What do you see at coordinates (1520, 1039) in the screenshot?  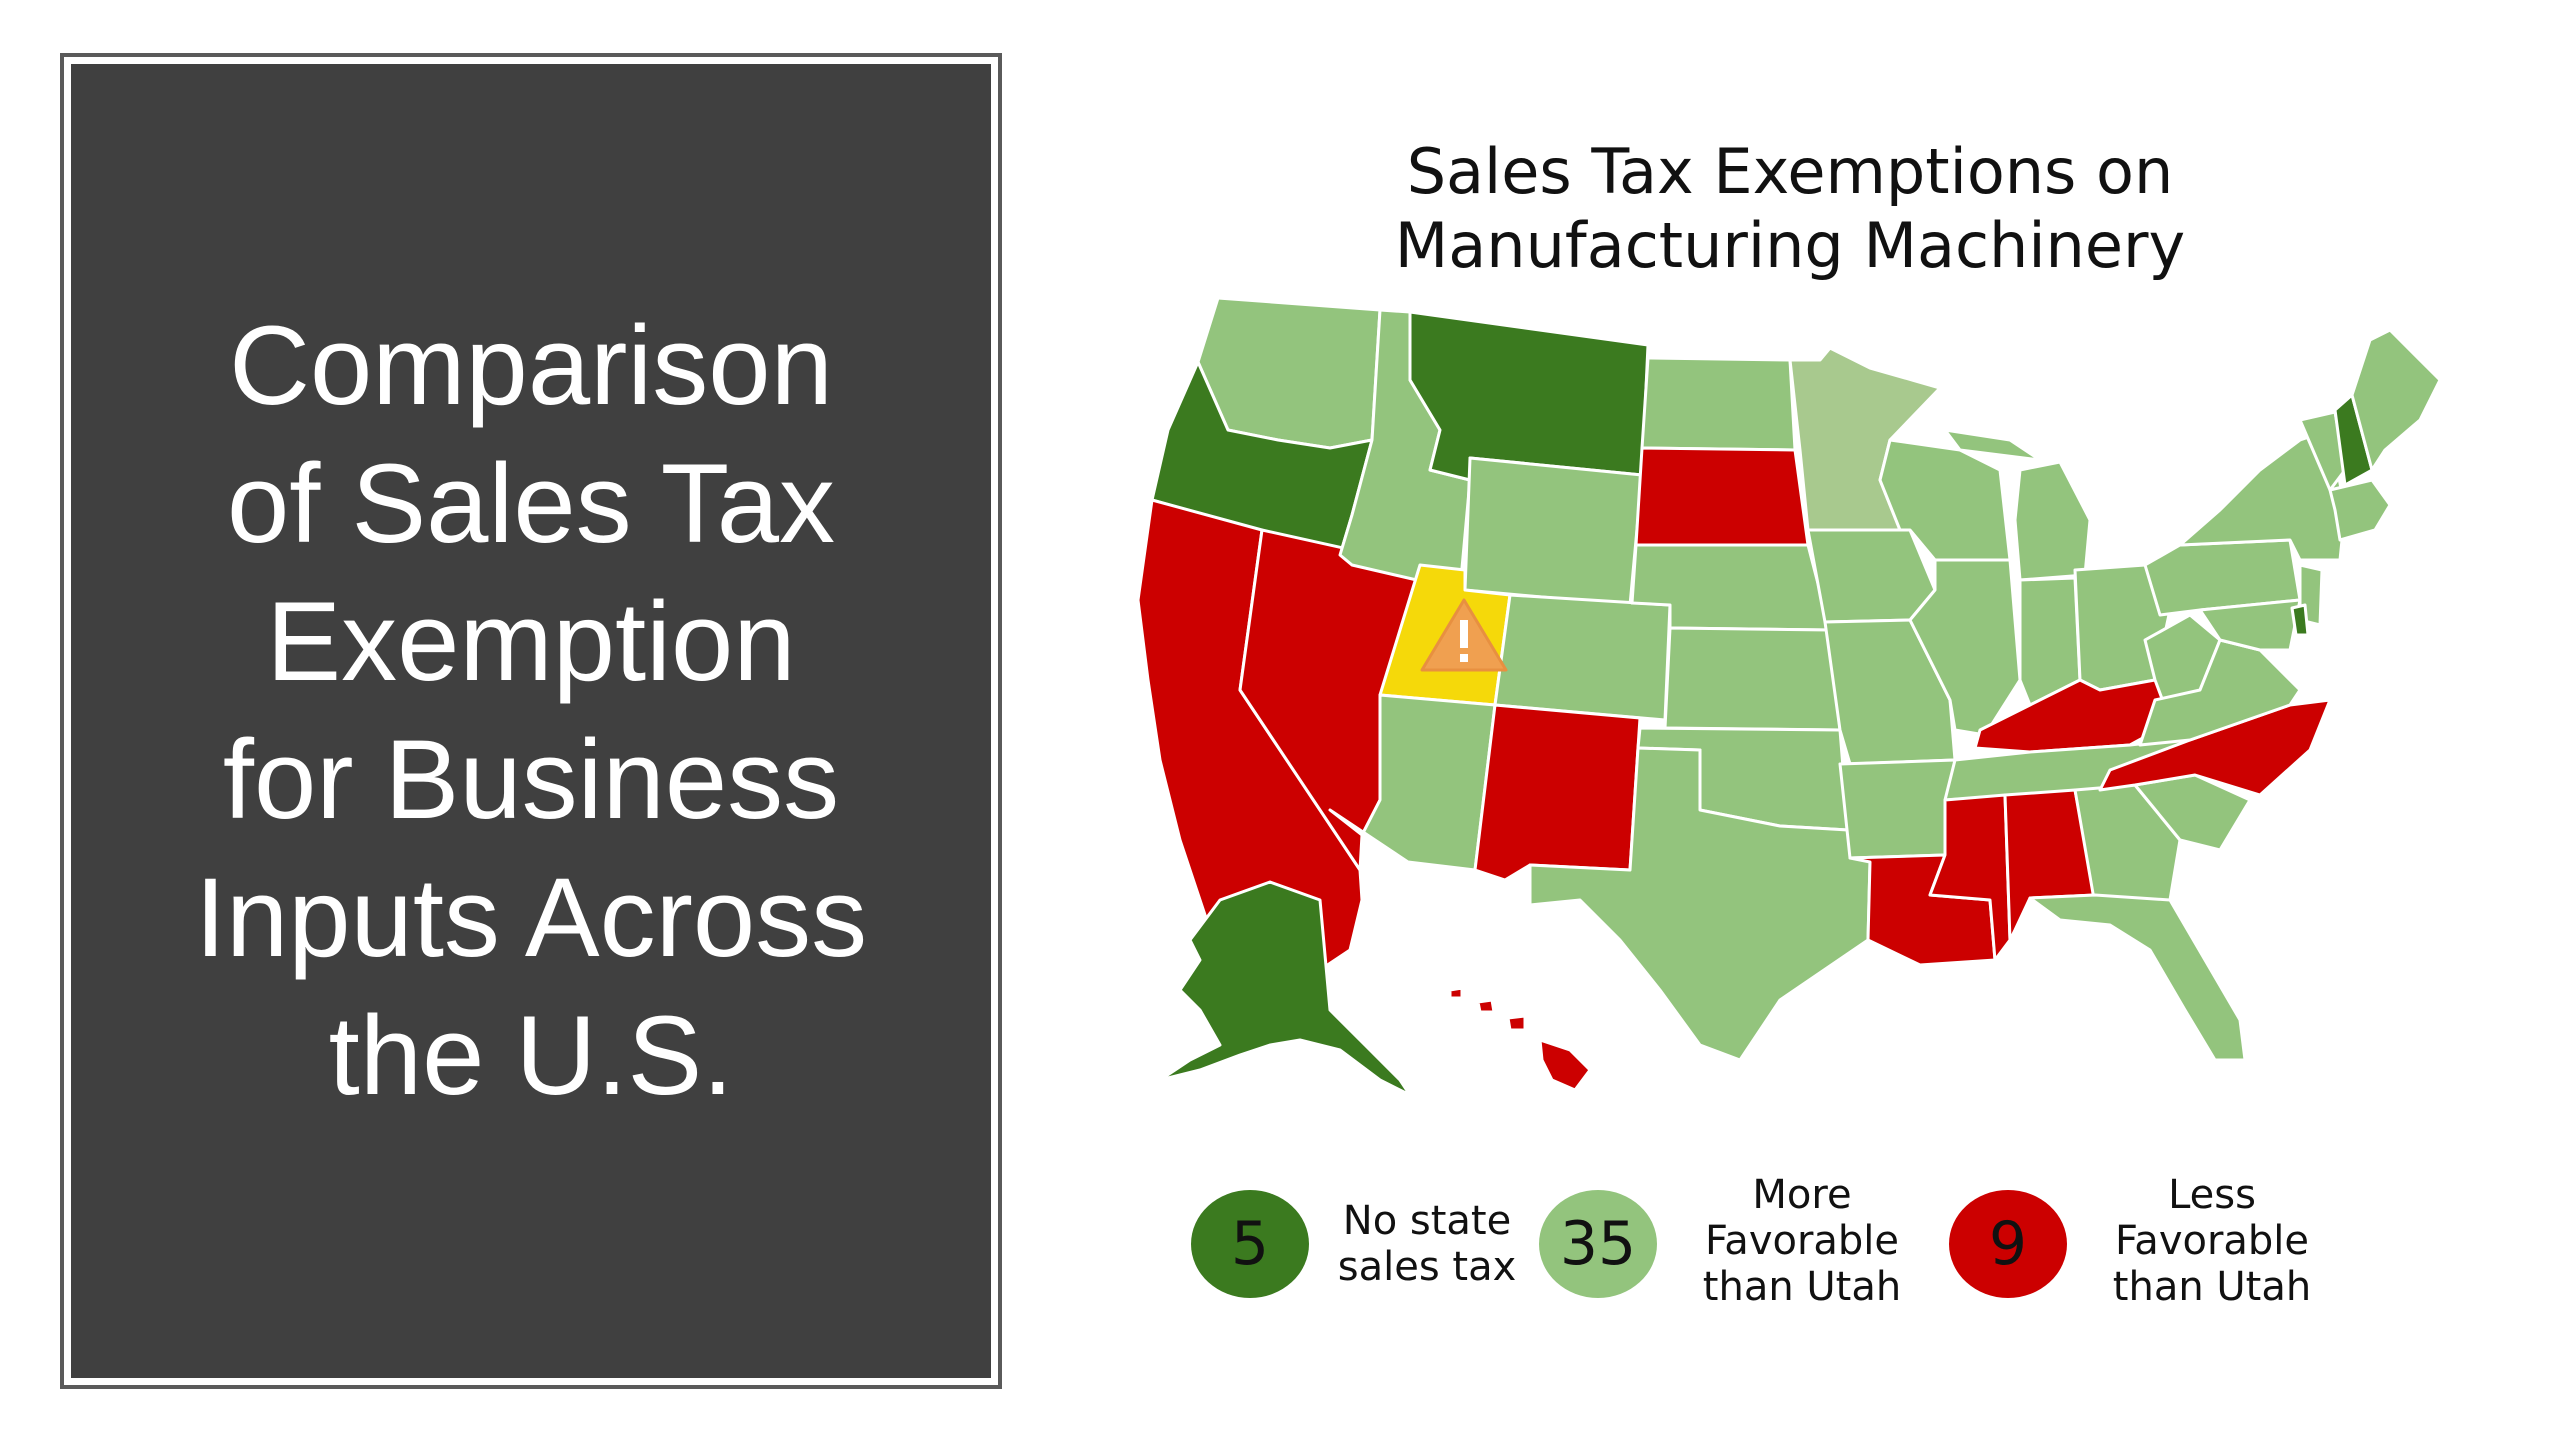 I see `state-hawaii` at bounding box center [1520, 1039].